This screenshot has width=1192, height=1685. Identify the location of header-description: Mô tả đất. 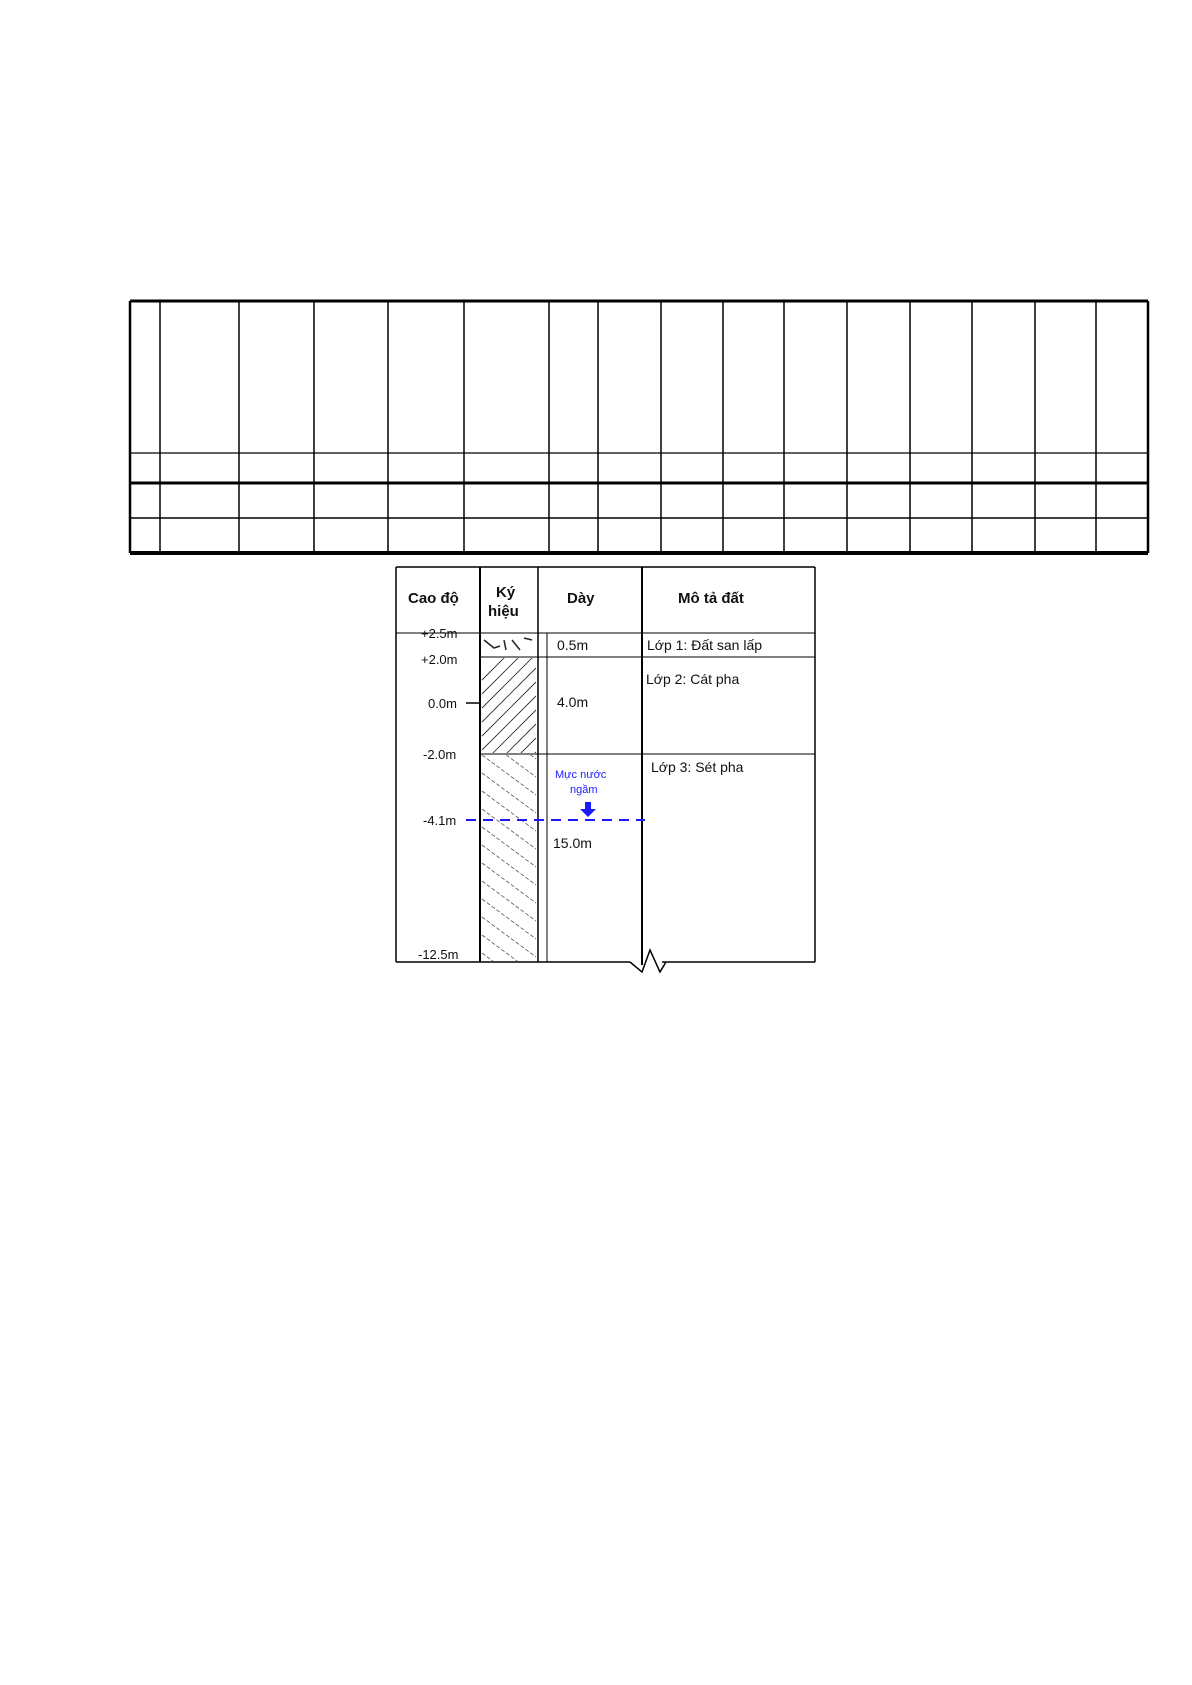
(711, 598).